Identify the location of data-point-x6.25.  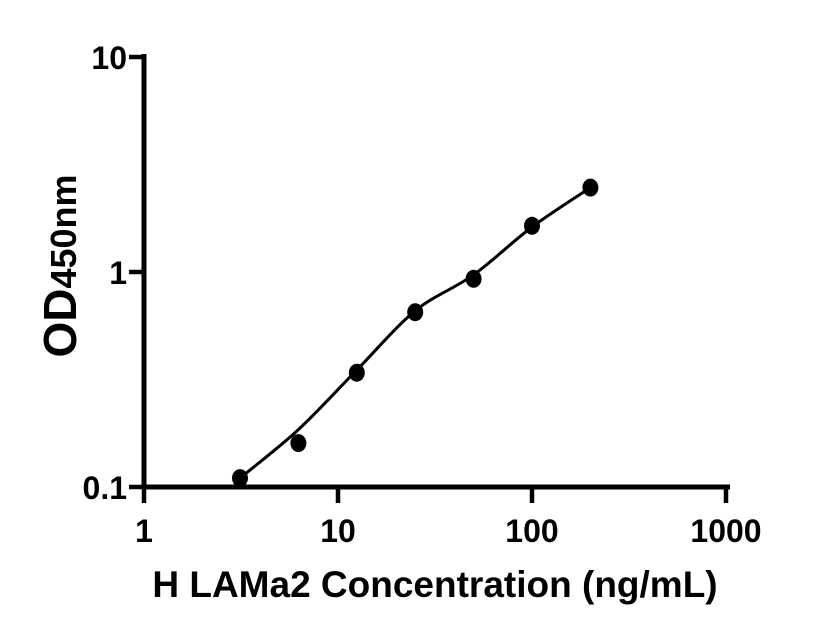
(298, 443).